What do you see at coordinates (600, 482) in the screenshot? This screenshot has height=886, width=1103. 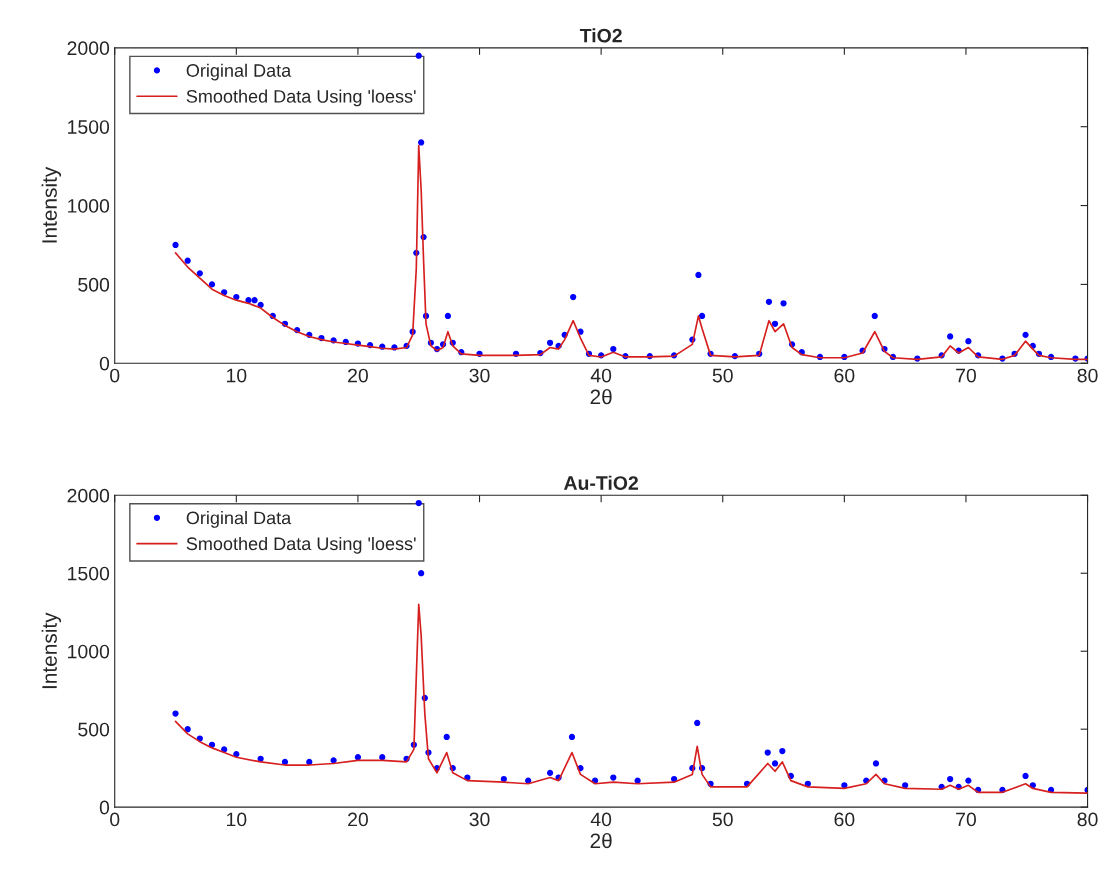 I see `chart-title: Au-TiO2` at bounding box center [600, 482].